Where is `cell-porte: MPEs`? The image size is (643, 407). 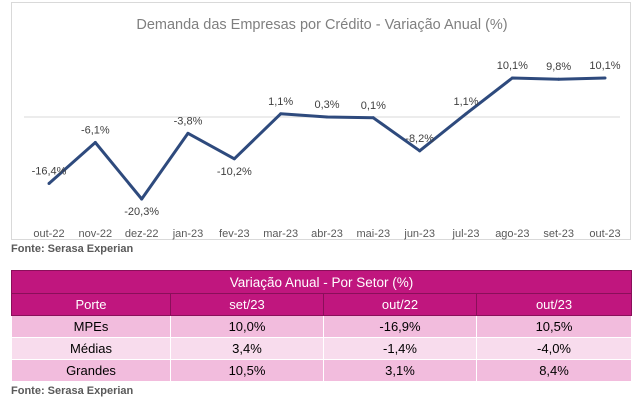
cell-porte: MPEs is located at coordinates (91, 326).